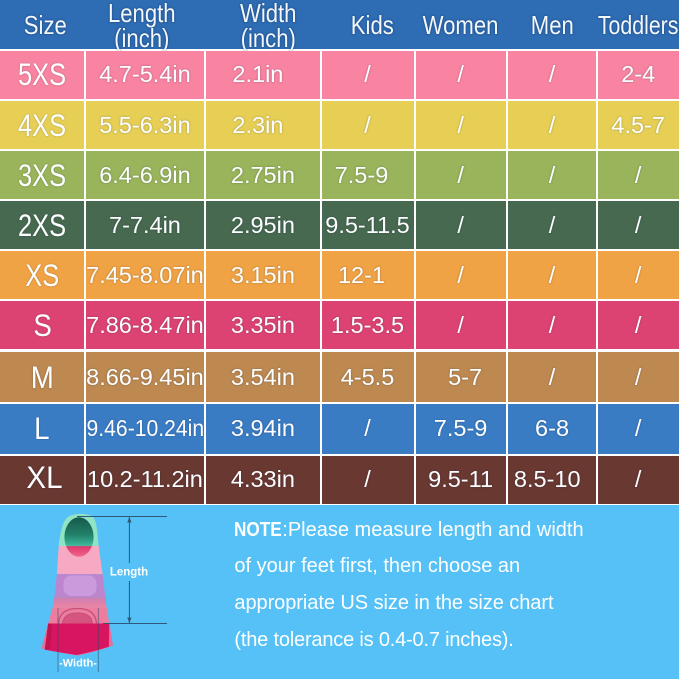 The image size is (679, 679). What do you see at coordinates (129, 573) in the screenshot?
I see `svg-text: Length` at bounding box center [129, 573].